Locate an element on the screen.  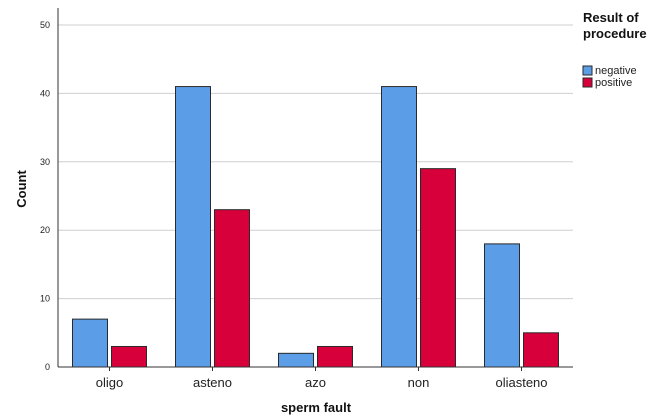
y-tick-label: 30 is located at coordinates (45, 162).